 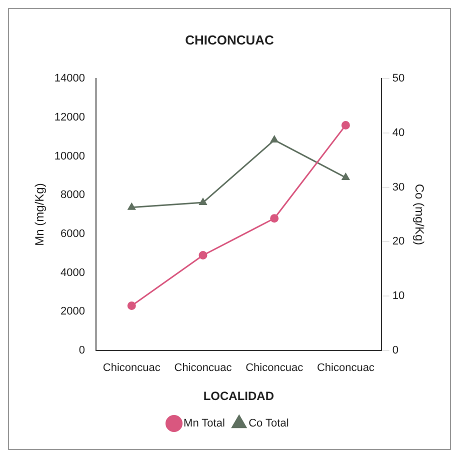 I want to click on chart-title: CHICONCUAC, so click(x=230, y=40).